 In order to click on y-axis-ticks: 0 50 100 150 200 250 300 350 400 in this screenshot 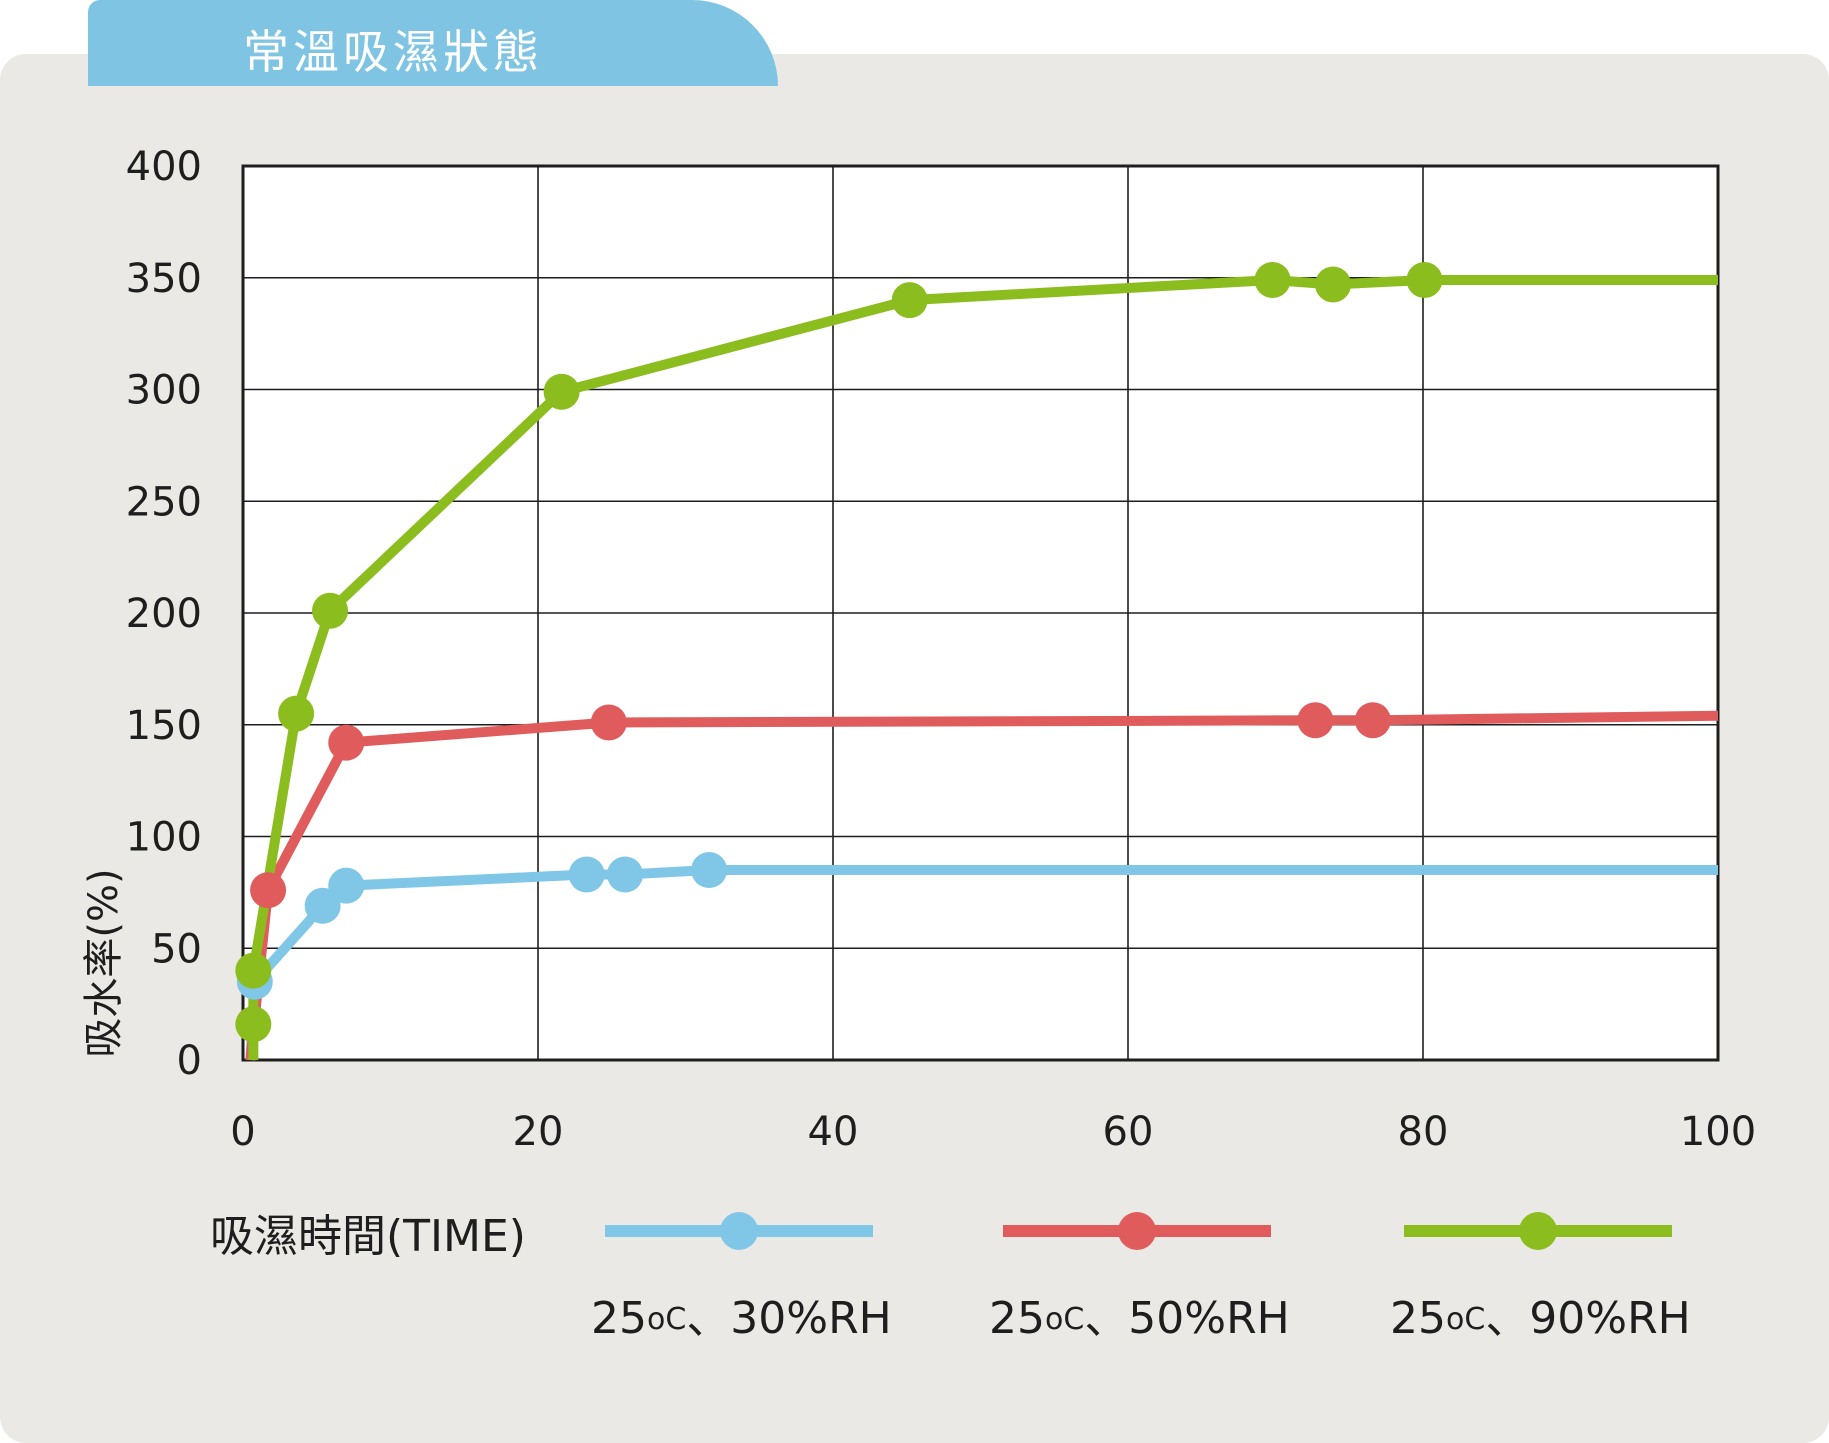, I will do `click(164, 614)`.